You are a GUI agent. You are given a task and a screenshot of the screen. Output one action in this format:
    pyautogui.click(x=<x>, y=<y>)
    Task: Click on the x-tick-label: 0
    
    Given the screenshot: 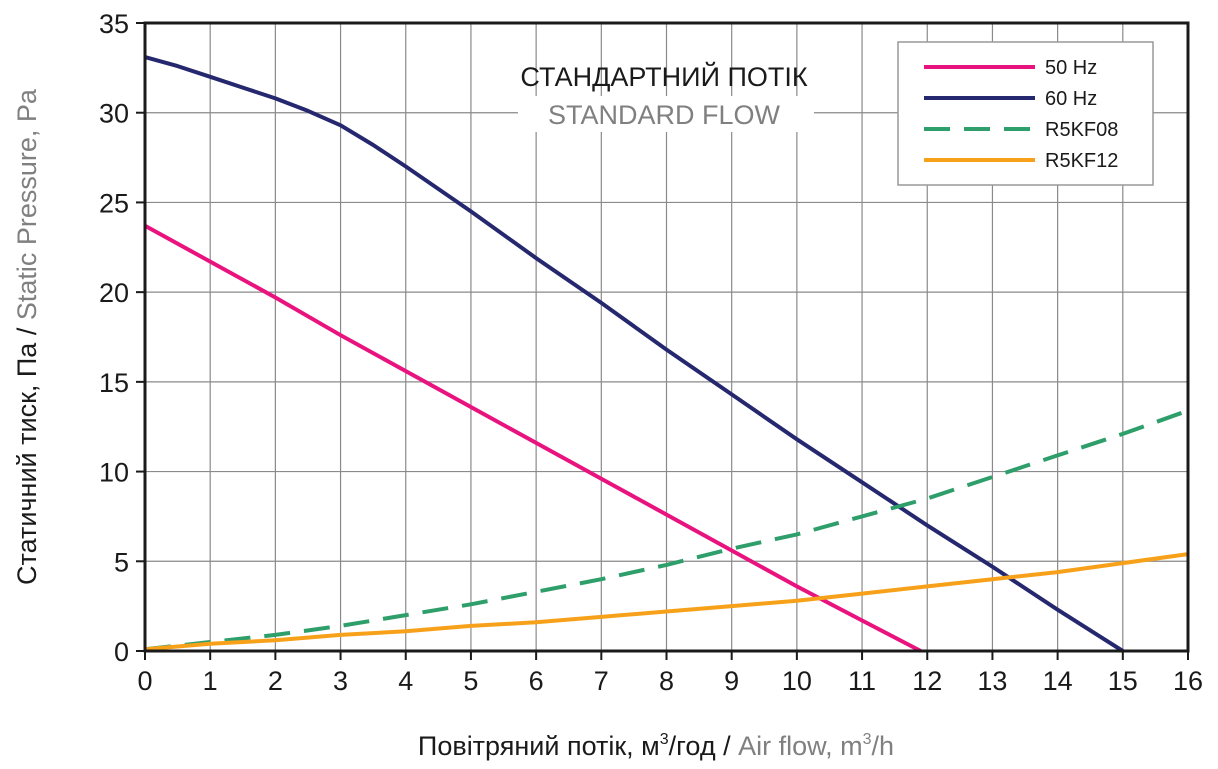 What is the action you would take?
    pyautogui.click(x=144, y=681)
    